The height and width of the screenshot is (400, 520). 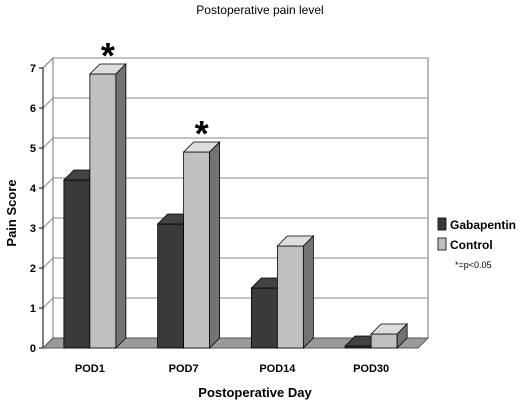 I want to click on x-tick-label: POD7, so click(x=184, y=369).